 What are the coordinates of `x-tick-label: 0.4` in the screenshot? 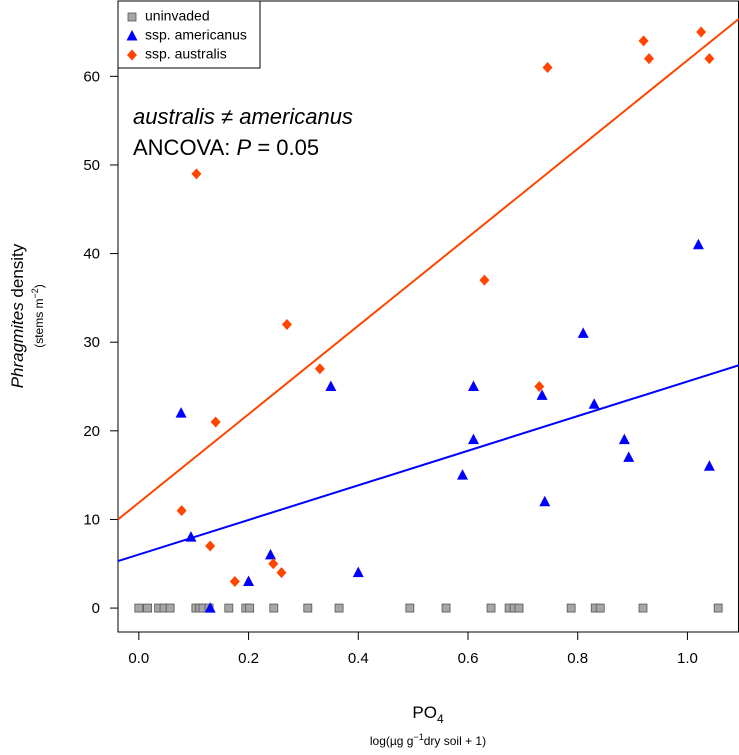 It's located at (358, 658).